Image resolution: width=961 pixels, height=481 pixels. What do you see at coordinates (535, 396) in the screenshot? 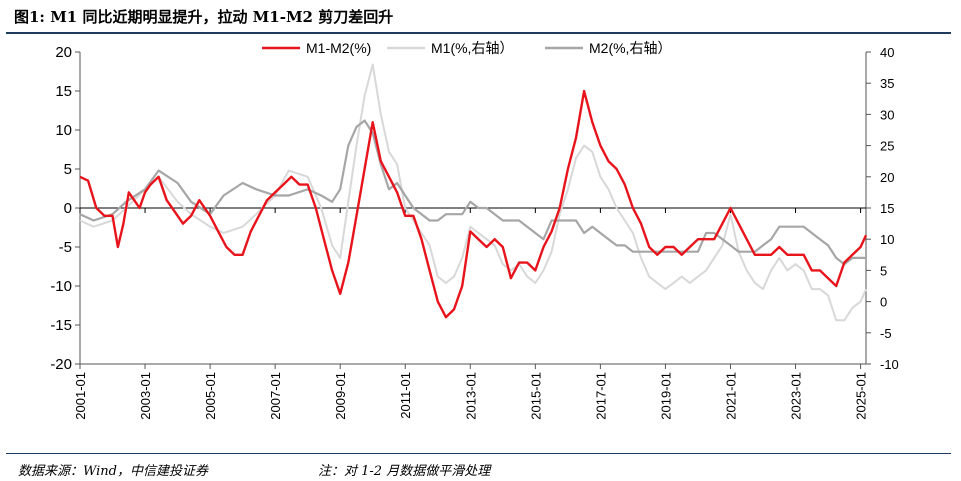
I see `x-tick-label: 2015-01` at bounding box center [535, 396].